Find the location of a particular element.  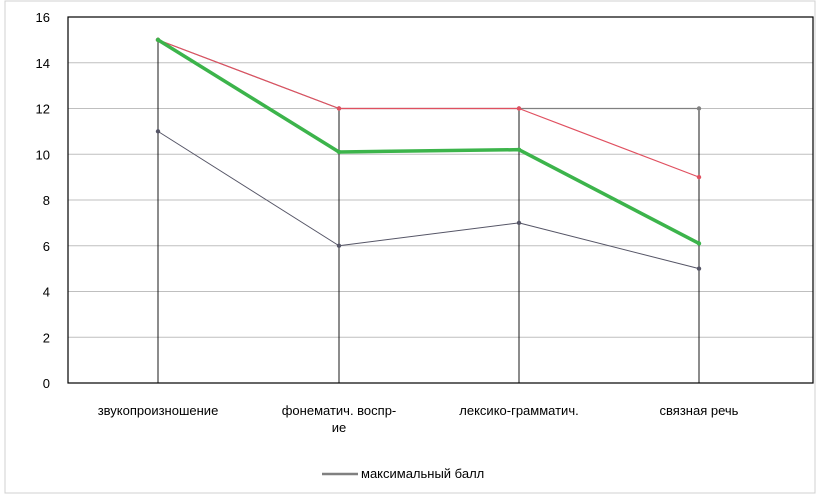

x-tick-label: звукопроизношение is located at coordinates (158, 410).